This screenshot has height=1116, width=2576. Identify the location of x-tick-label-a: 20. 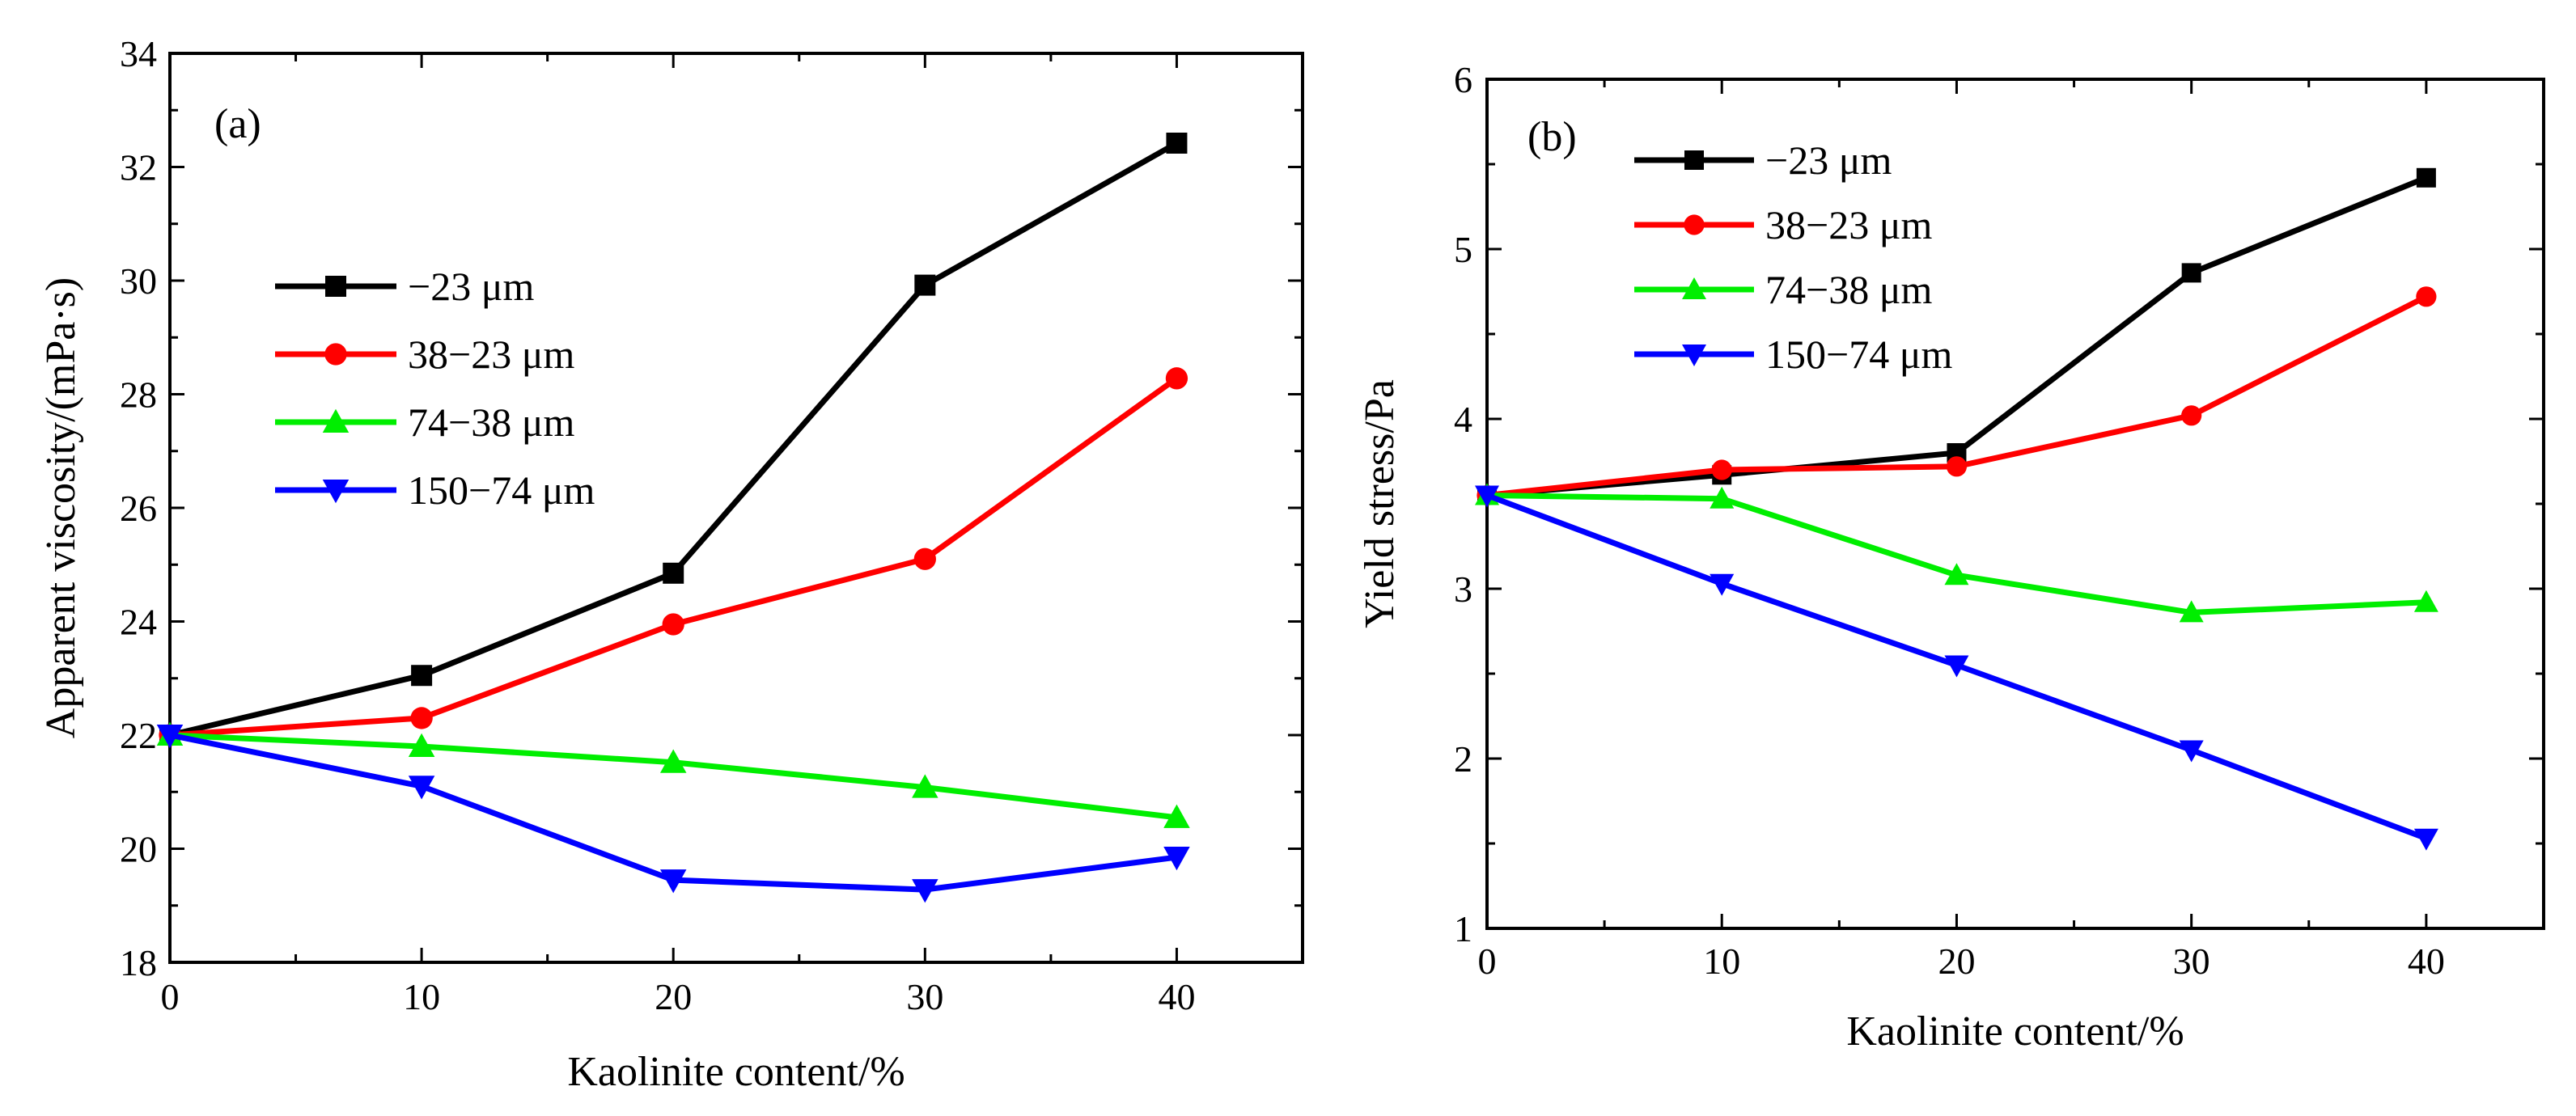
(673, 996).